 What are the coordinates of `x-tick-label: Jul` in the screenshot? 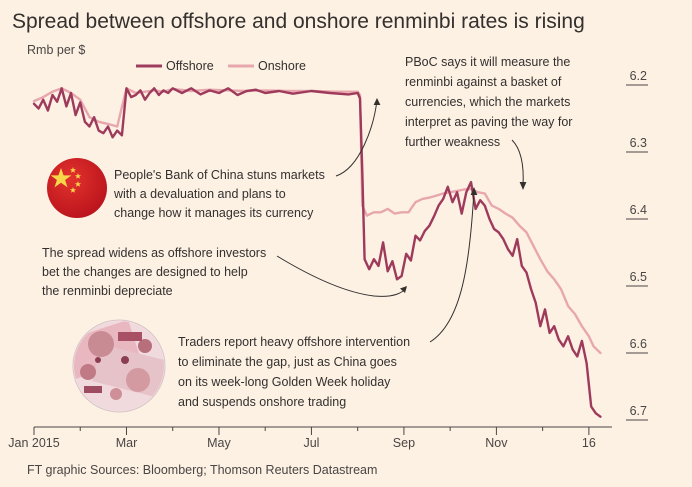 It's located at (311, 443).